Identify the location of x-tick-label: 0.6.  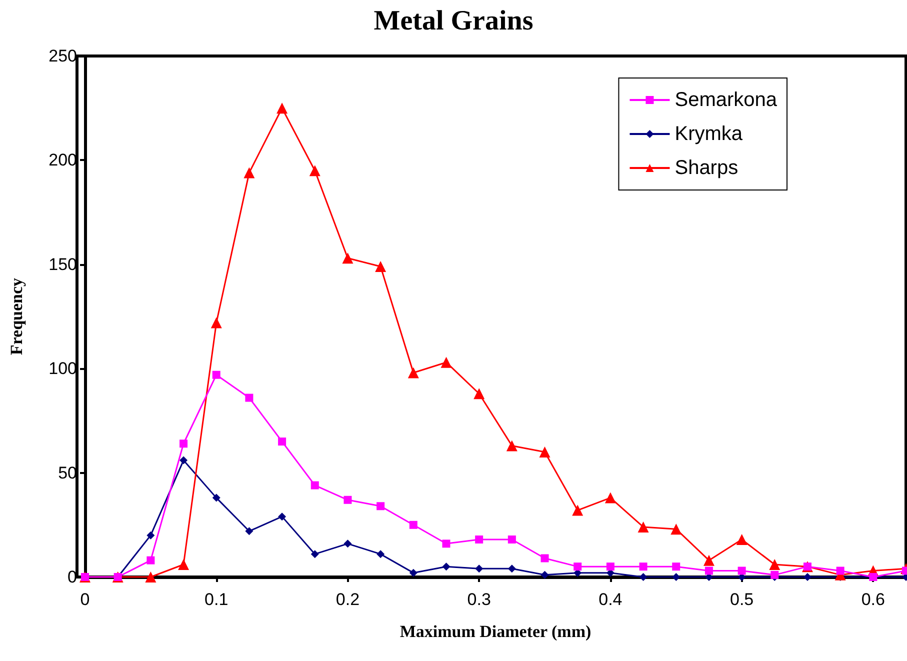
(873, 599).